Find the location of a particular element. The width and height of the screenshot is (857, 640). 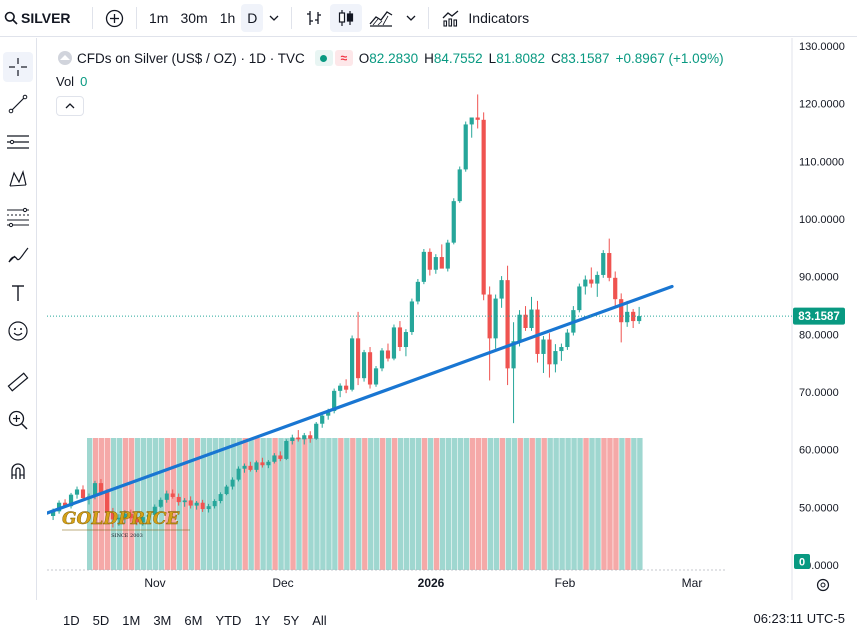

crosshair-tool is located at coordinates (18, 67).